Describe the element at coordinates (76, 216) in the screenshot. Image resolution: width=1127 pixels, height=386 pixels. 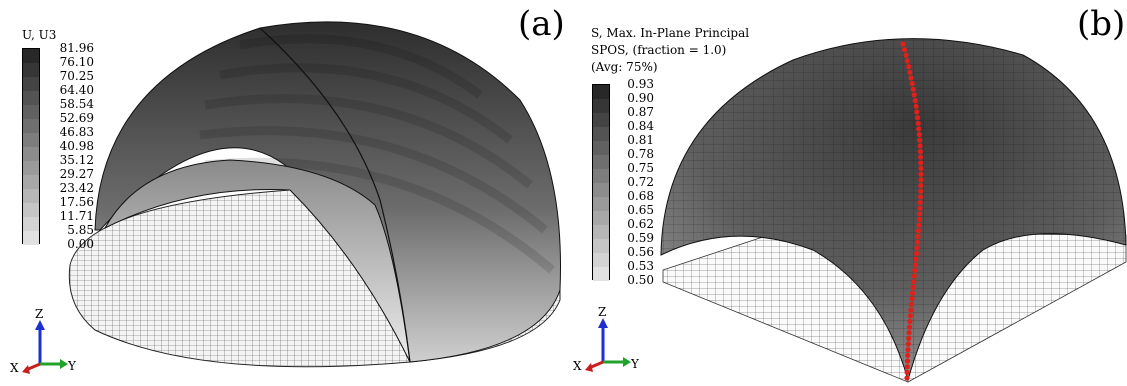
I see `legend-a-label: 11.71` at that location.